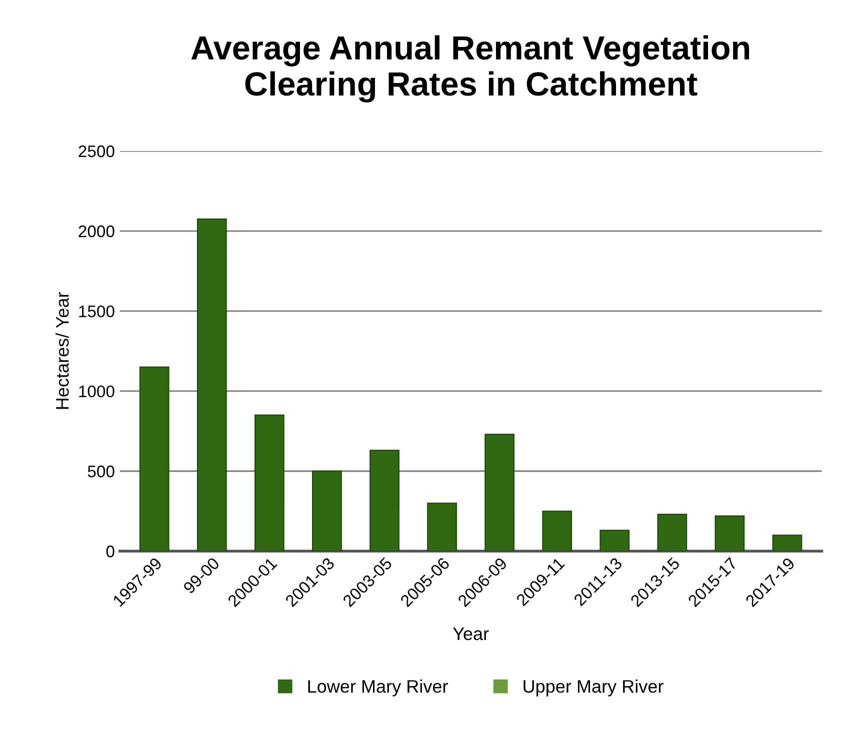  Describe the element at coordinates (96, 311) in the screenshot. I see `y-tick-label: 1500` at that location.